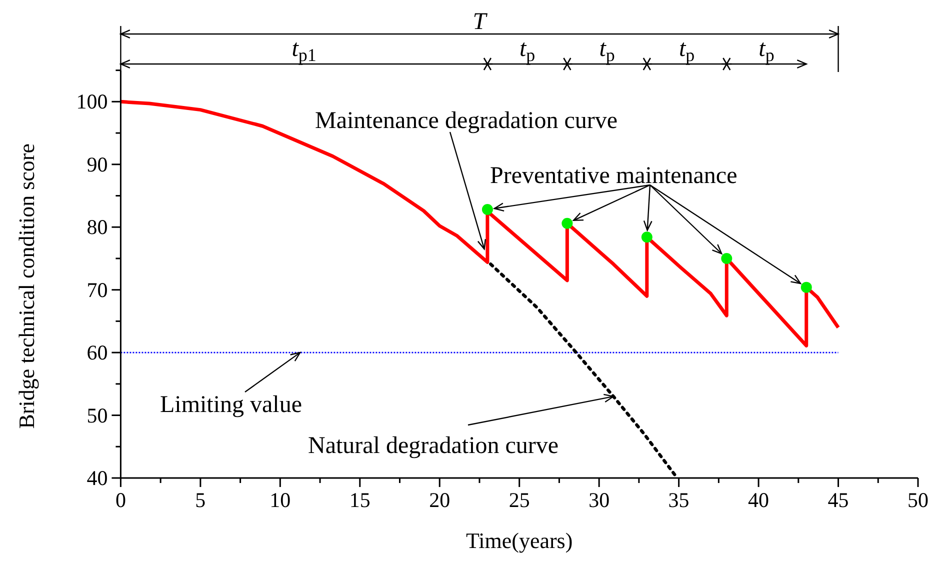 The image size is (940, 576). I want to click on text: T, so click(480, 22).